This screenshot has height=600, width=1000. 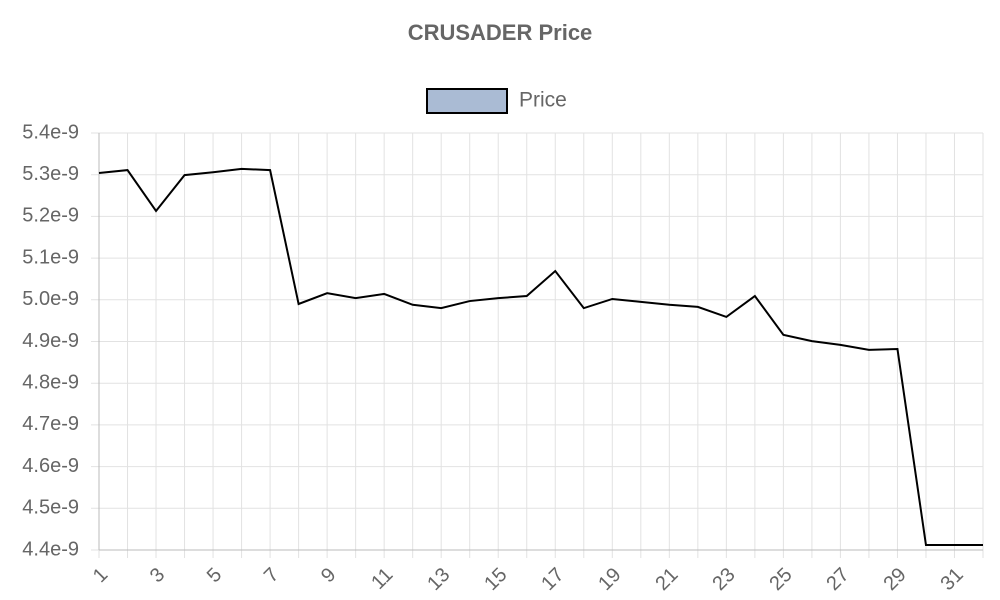 I want to click on x-tick-label: 13, so click(x=438, y=579).